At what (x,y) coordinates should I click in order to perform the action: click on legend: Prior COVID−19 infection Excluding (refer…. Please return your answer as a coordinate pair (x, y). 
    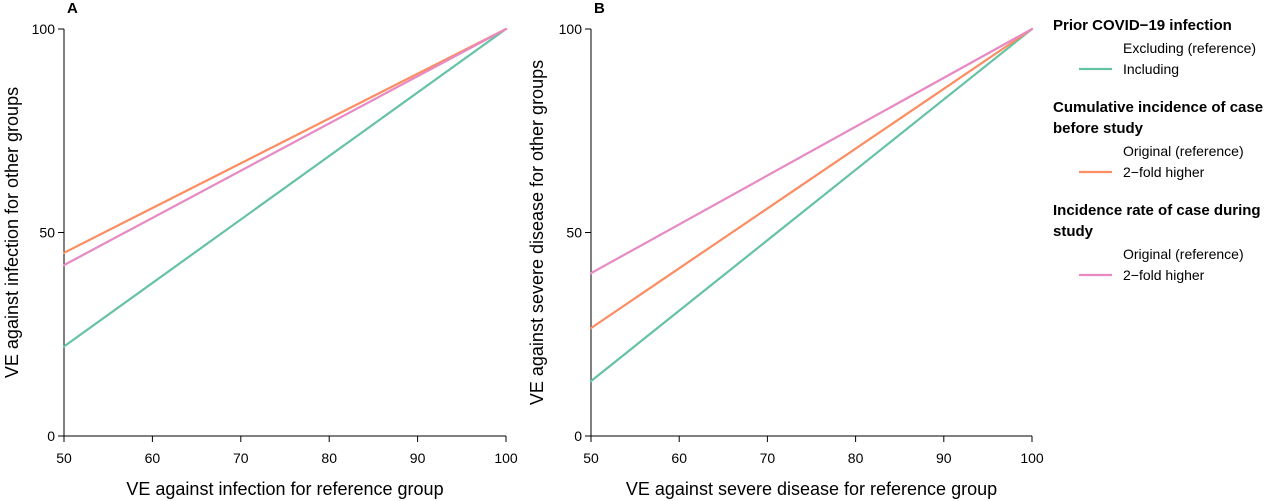
    Looking at the image, I should click on (1158, 150).